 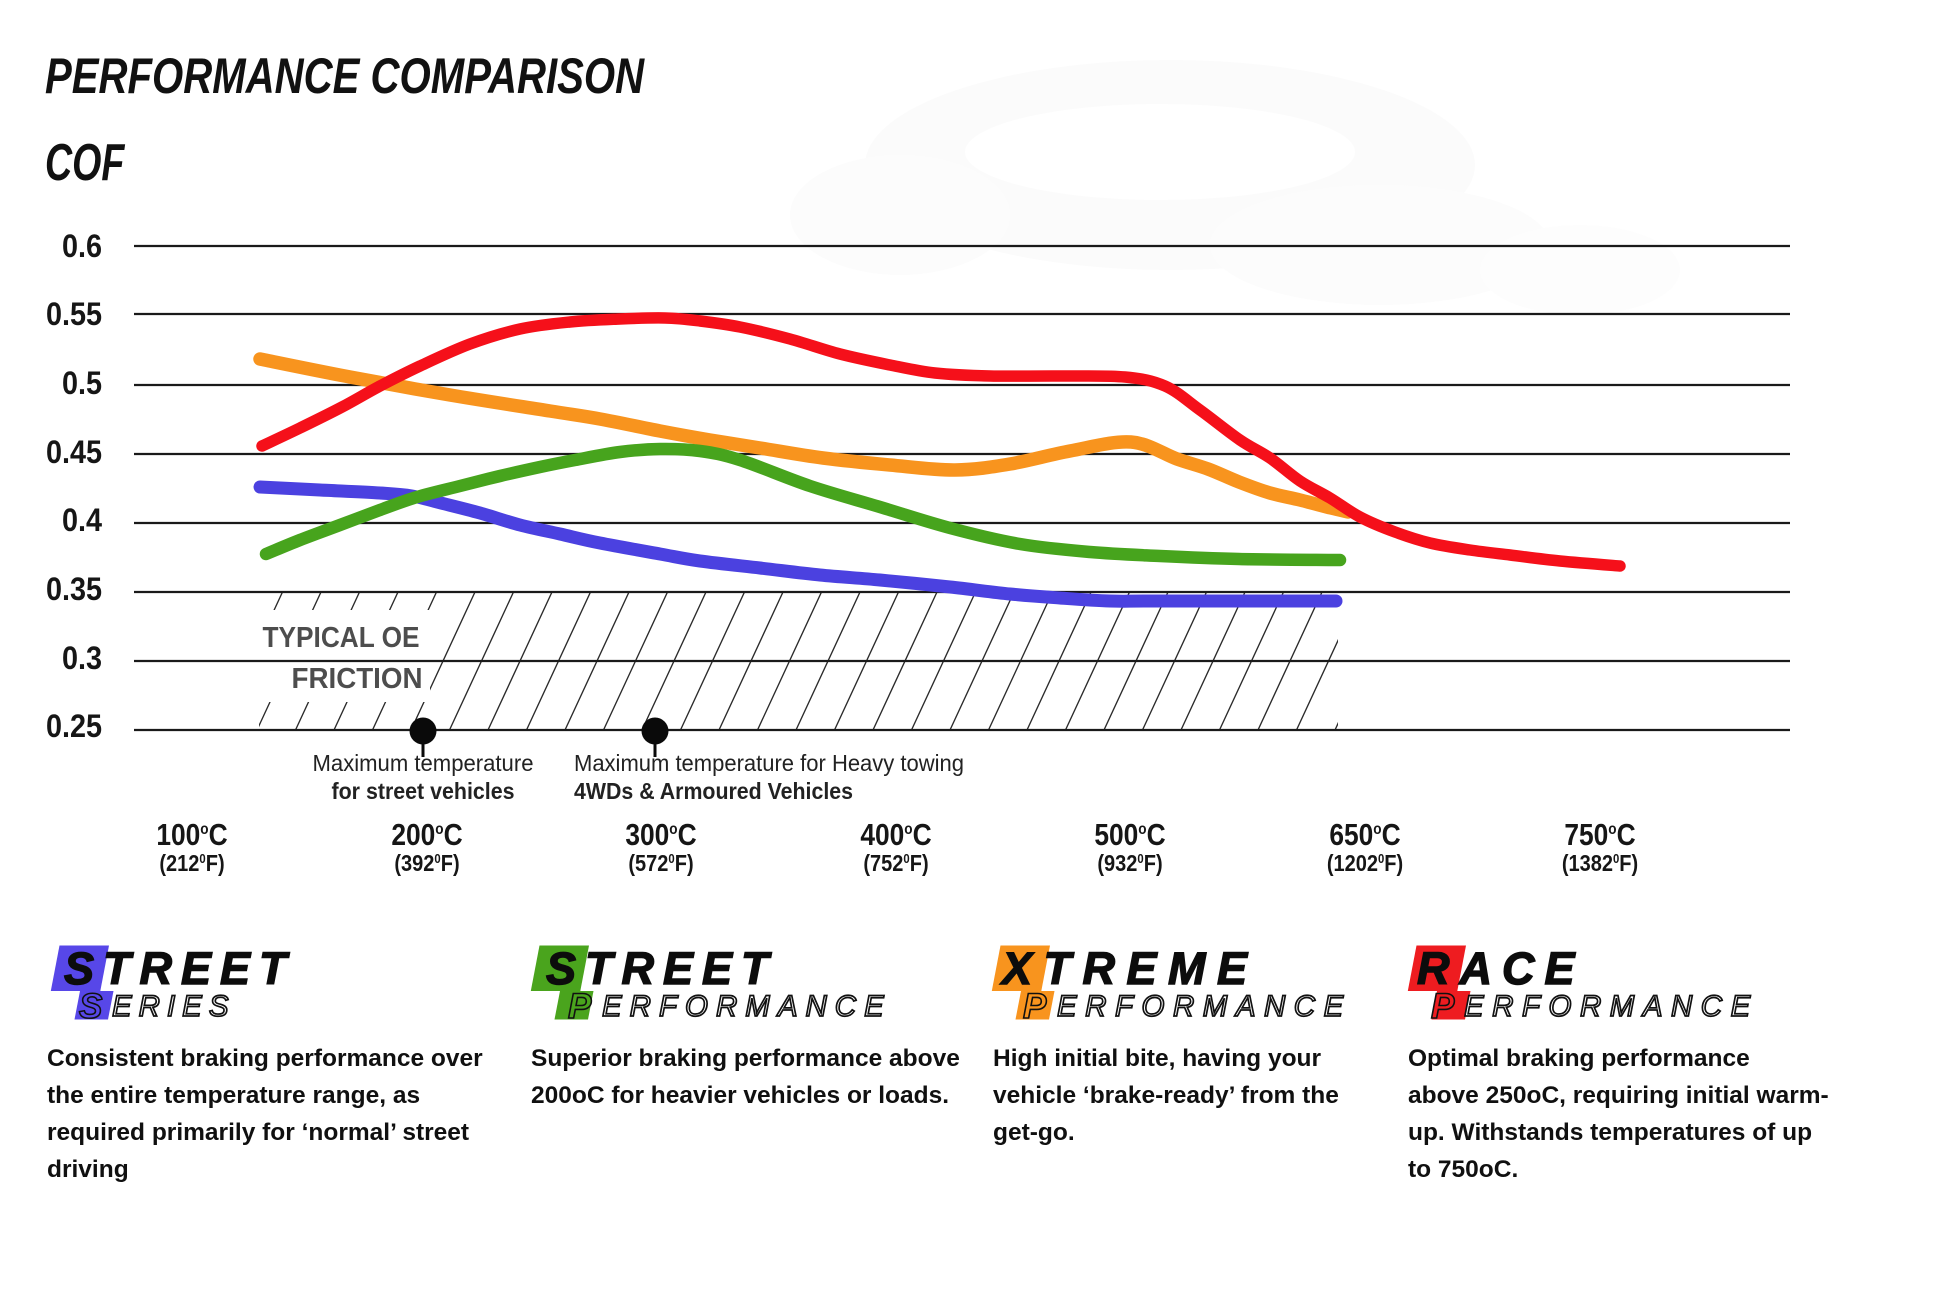 I want to click on svg-text: COF, so click(x=85, y=162).